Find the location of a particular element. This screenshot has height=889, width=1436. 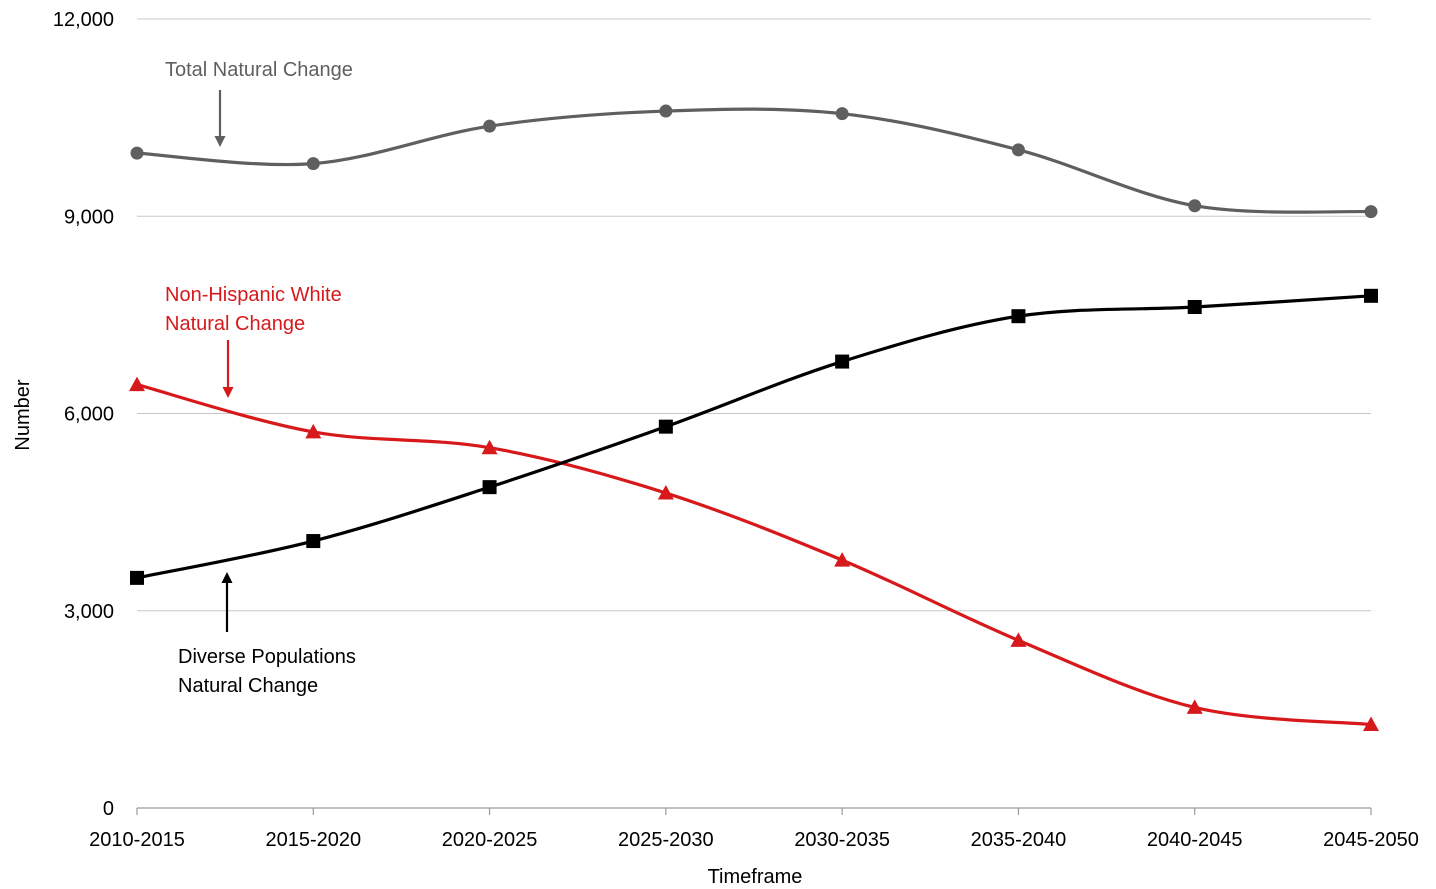

y-tick-label: 12,000 is located at coordinates (83, 20).